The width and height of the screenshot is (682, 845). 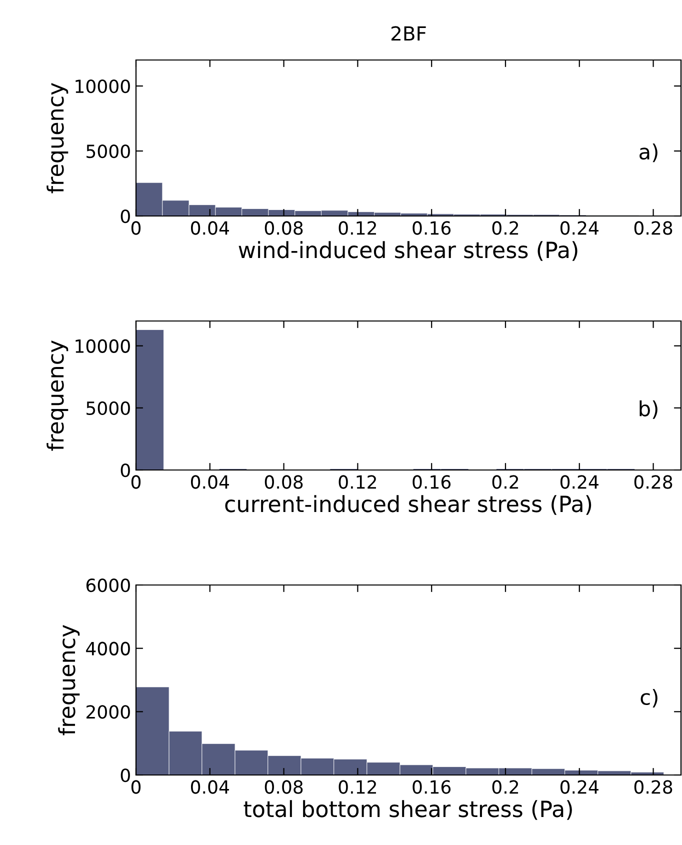 I want to click on y-tick-label: 6000, so click(x=108, y=585).